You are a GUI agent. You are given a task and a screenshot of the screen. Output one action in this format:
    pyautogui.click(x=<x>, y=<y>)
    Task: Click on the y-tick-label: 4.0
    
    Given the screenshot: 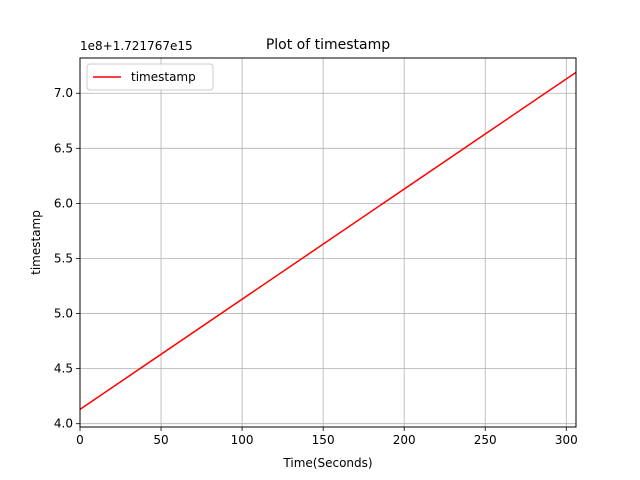 What is the action you would take?
    pyautogui.click(x=63, y=424)
    